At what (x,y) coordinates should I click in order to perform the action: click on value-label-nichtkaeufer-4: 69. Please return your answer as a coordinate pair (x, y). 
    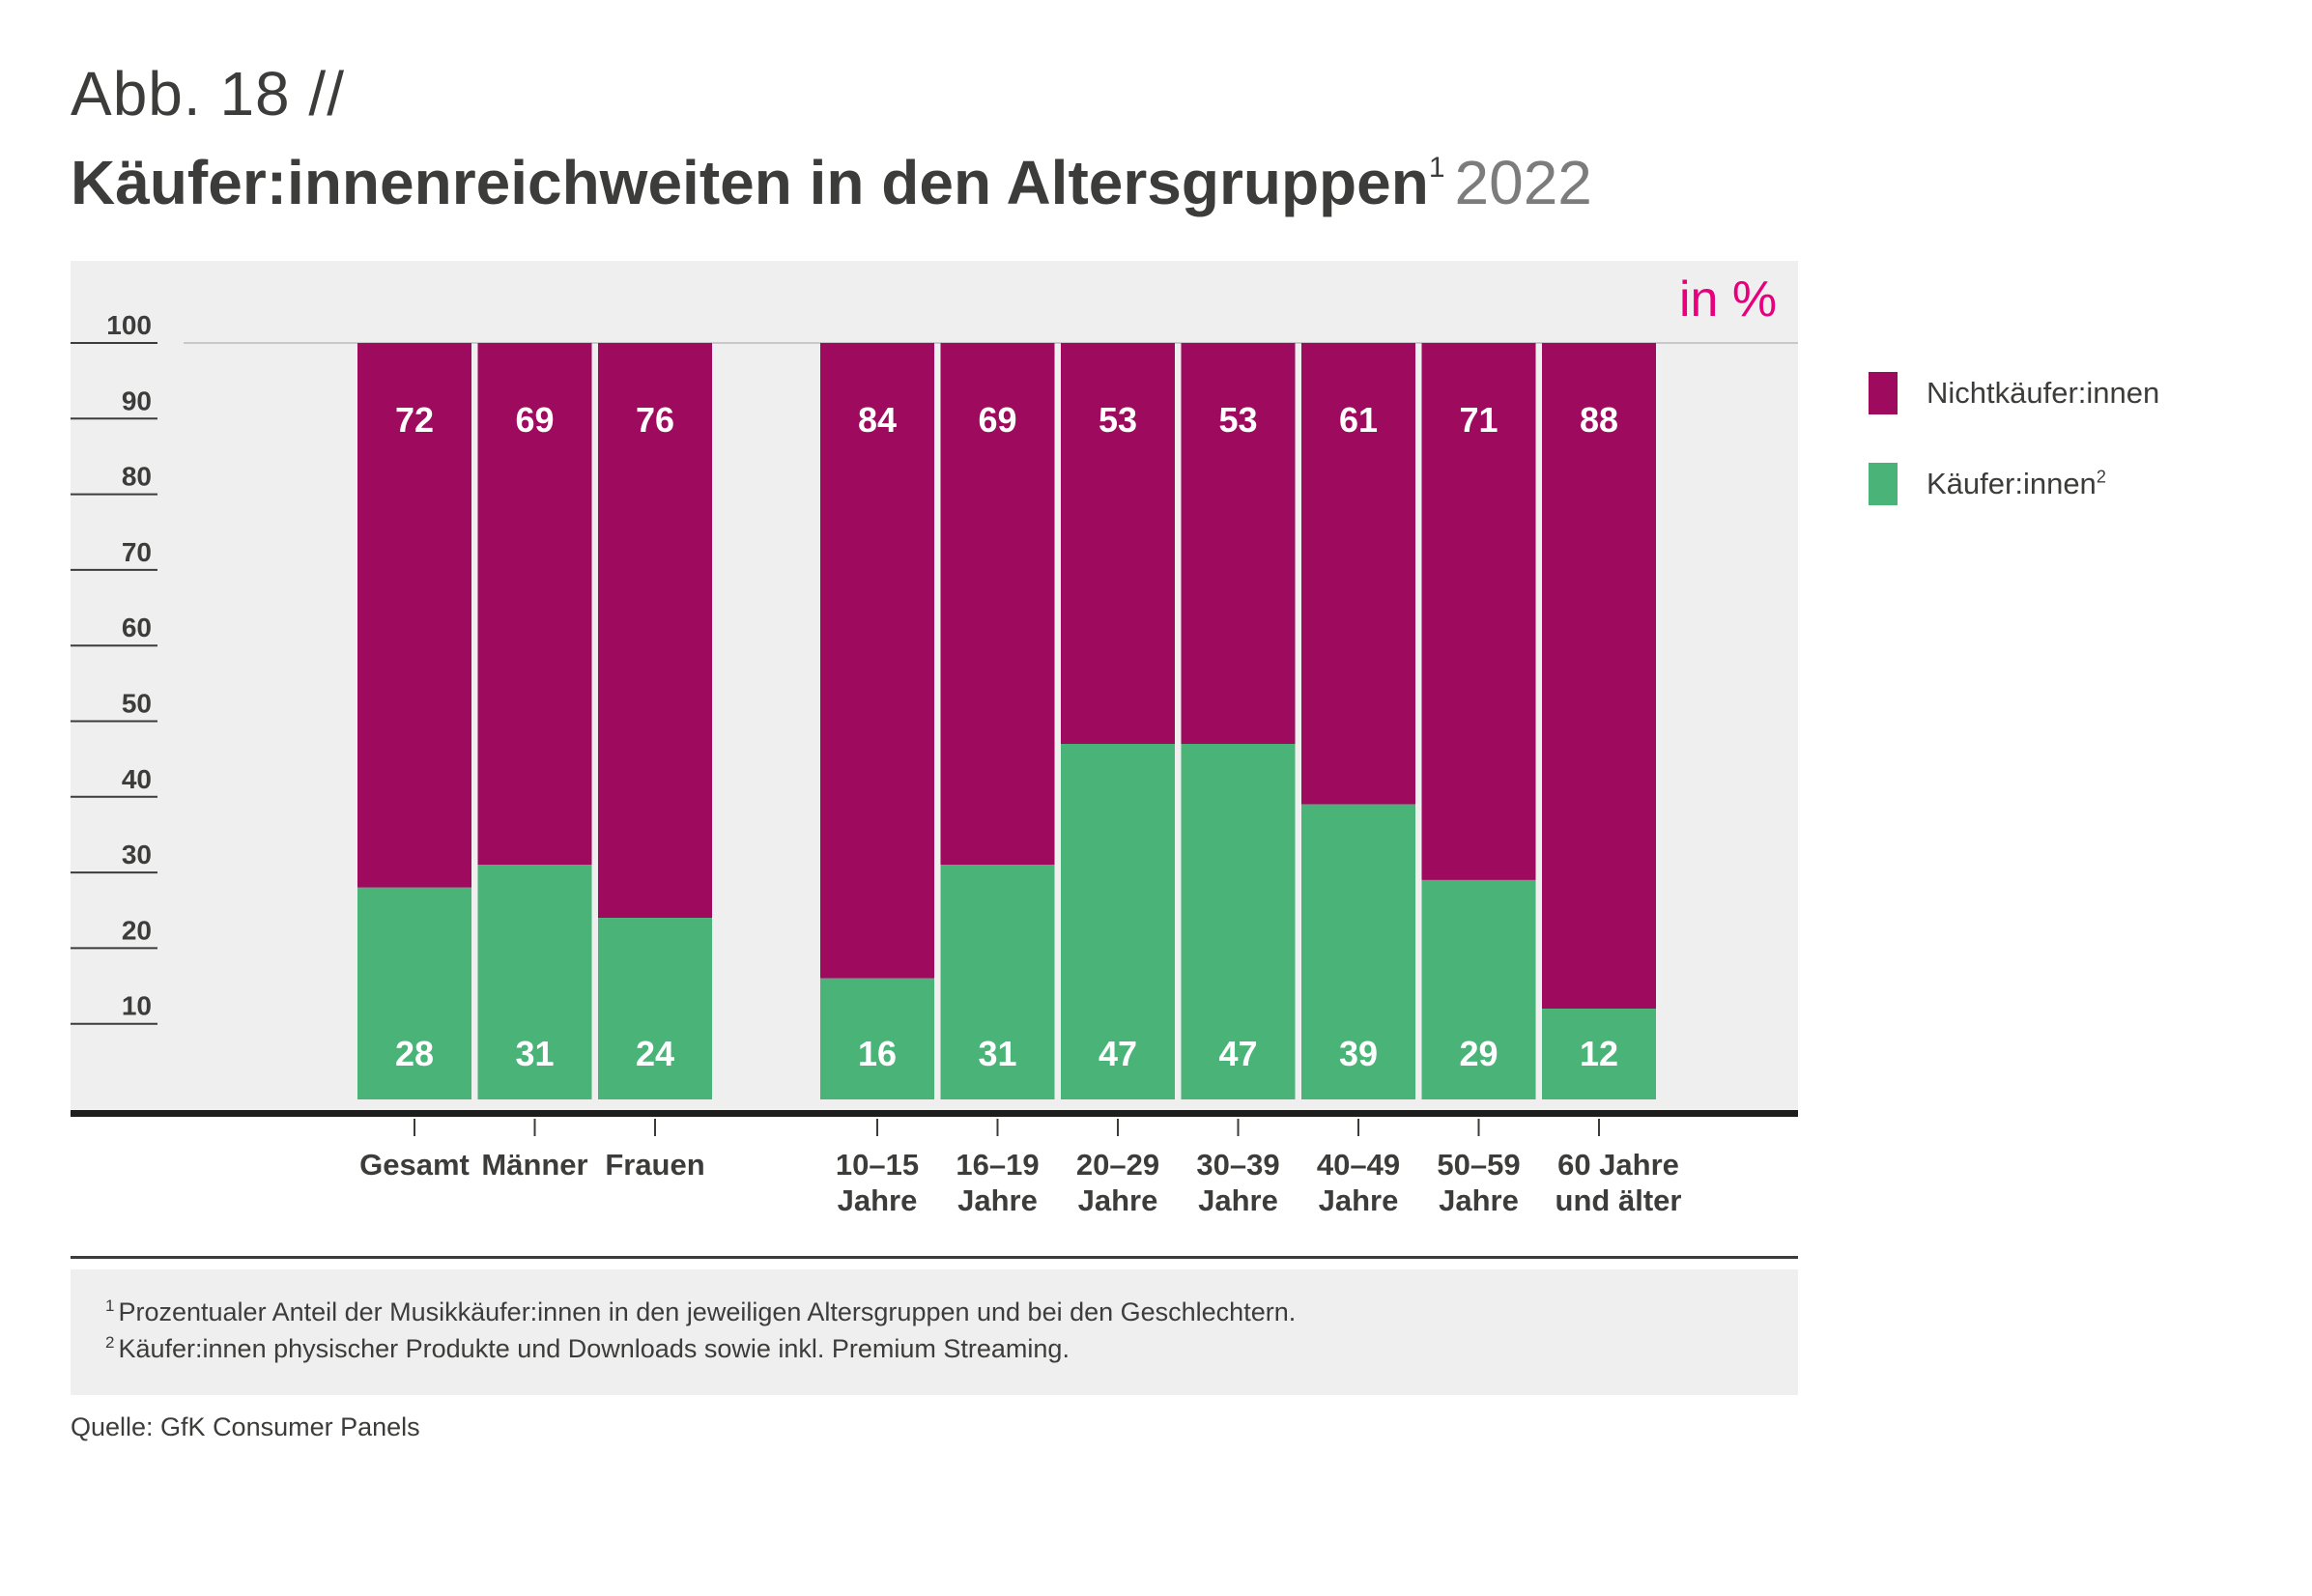
    Looking at the image, I should click on (997, 420).